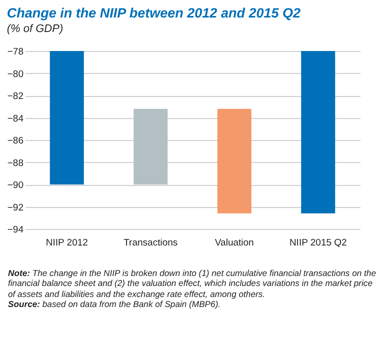 The height and width of the screenshot is (338, 388). Describe the element at coordinates (15, 52) in the screenshot. I see `y-tick-label: −78` at that location.